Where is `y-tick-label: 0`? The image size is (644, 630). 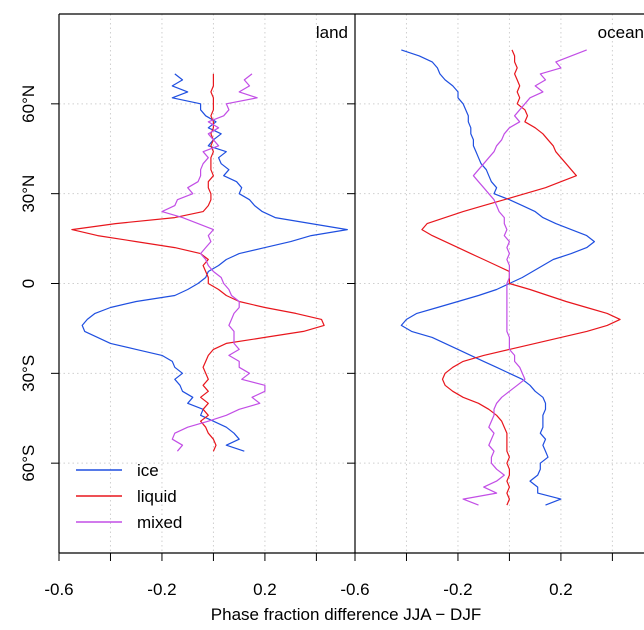 y-tick-label: 0 is located at coordinates (28, 283).